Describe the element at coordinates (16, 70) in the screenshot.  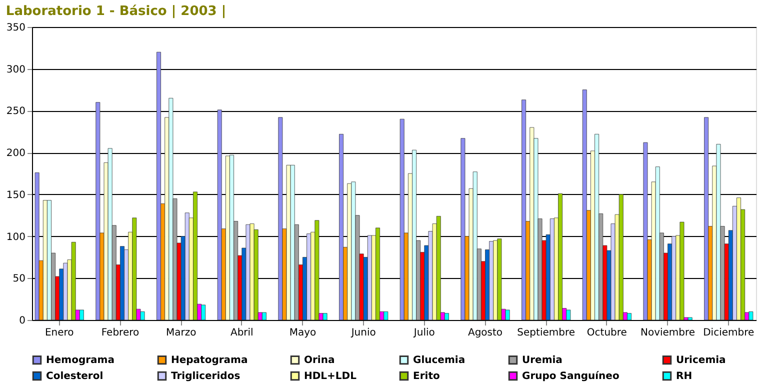
I see `y-tick-label: 300` at that location.